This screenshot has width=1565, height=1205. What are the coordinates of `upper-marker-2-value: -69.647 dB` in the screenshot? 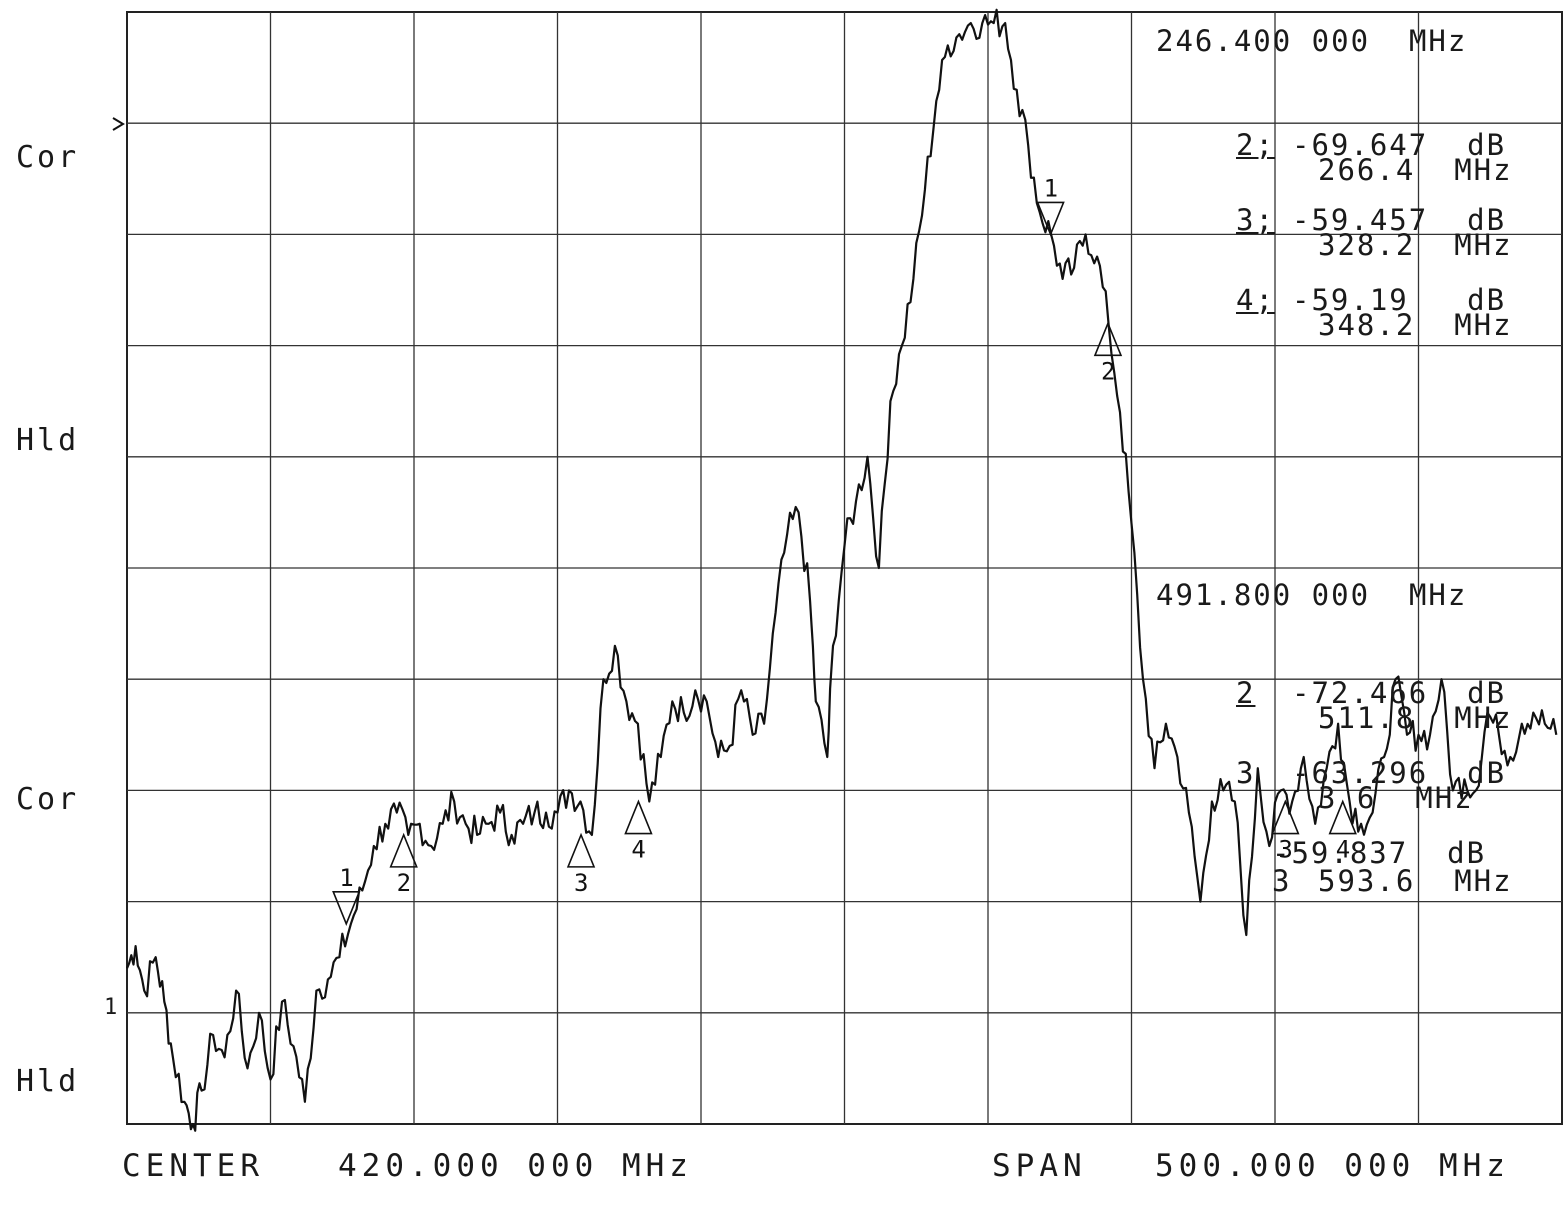 It's located at (1399, 145).